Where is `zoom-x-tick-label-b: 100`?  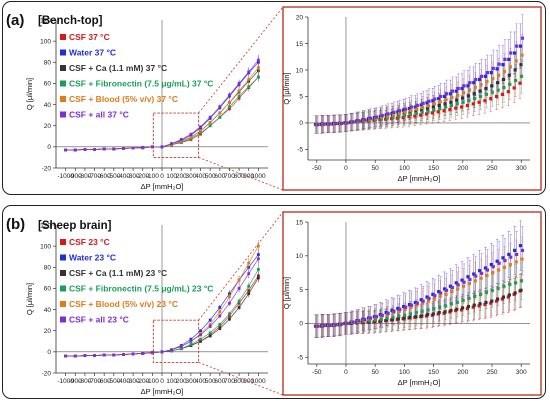
zoom-x-tick-label-b: 100 is located at coordinates (404, 372).